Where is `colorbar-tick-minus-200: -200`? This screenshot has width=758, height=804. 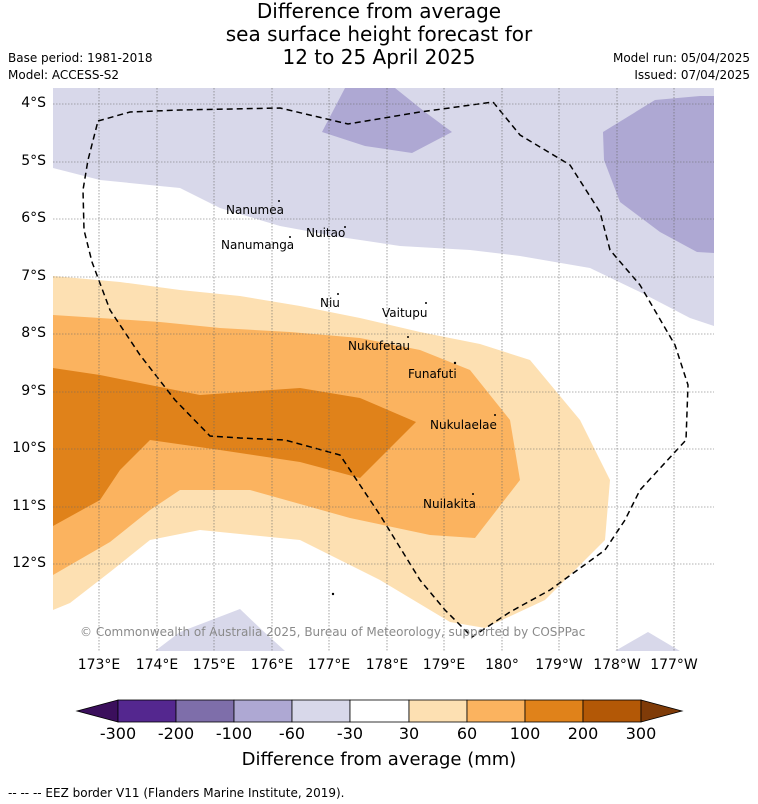 colorbar-tick-minus-200: -200 is located at coordinates (176, 733).